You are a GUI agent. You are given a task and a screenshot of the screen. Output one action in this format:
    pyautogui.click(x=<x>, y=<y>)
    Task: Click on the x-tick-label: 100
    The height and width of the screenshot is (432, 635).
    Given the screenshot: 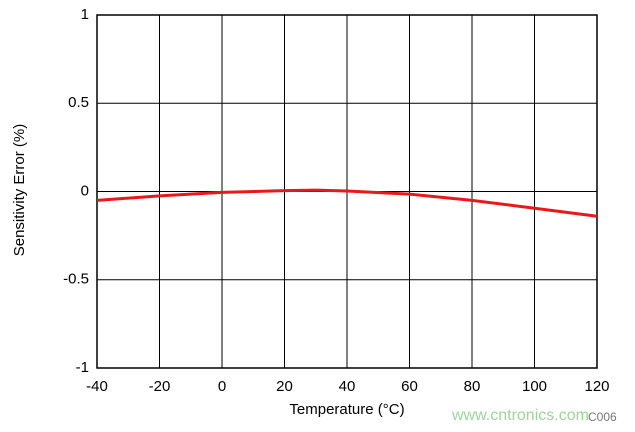 What is the action you would take?
    pyautogui.click(x=534, y=386)
    